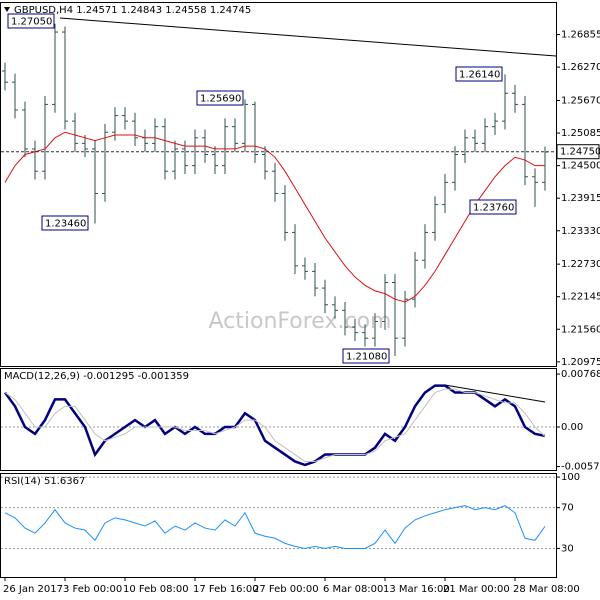  Describe the element at coordinates (580, 362) in the screenshot. I see `y-tick-label: 1.20975` at that location.